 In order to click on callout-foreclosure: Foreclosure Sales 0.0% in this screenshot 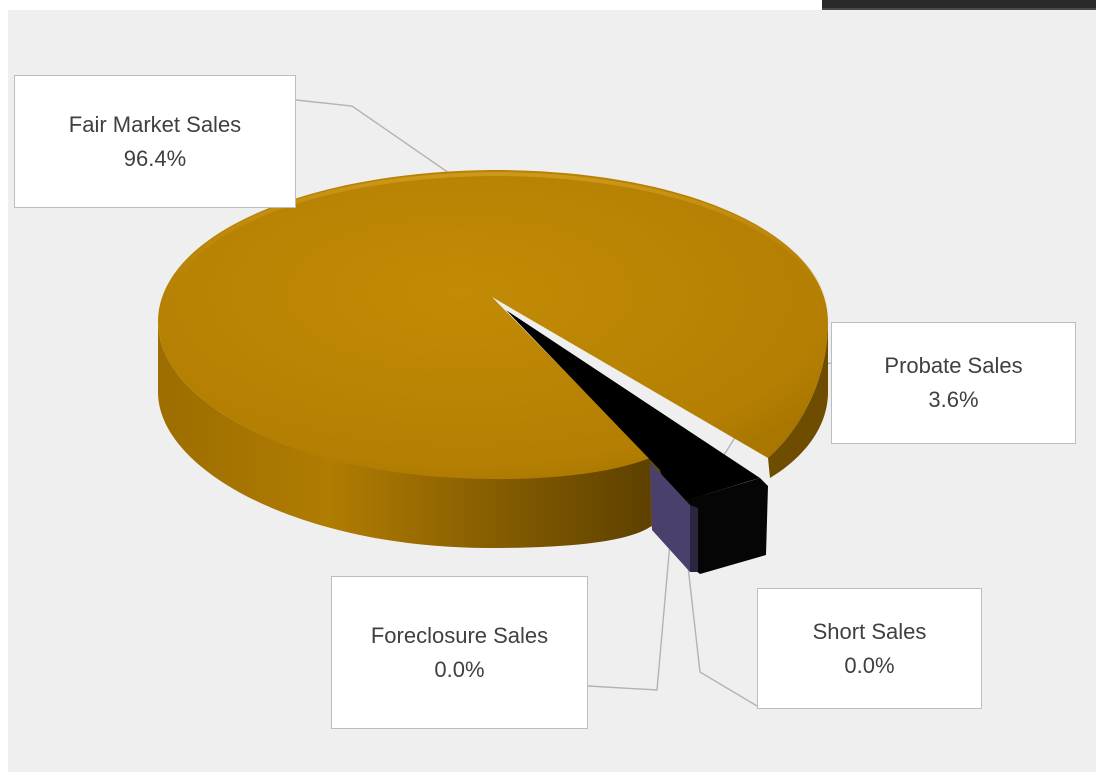, I will do `click(459, 652)`.